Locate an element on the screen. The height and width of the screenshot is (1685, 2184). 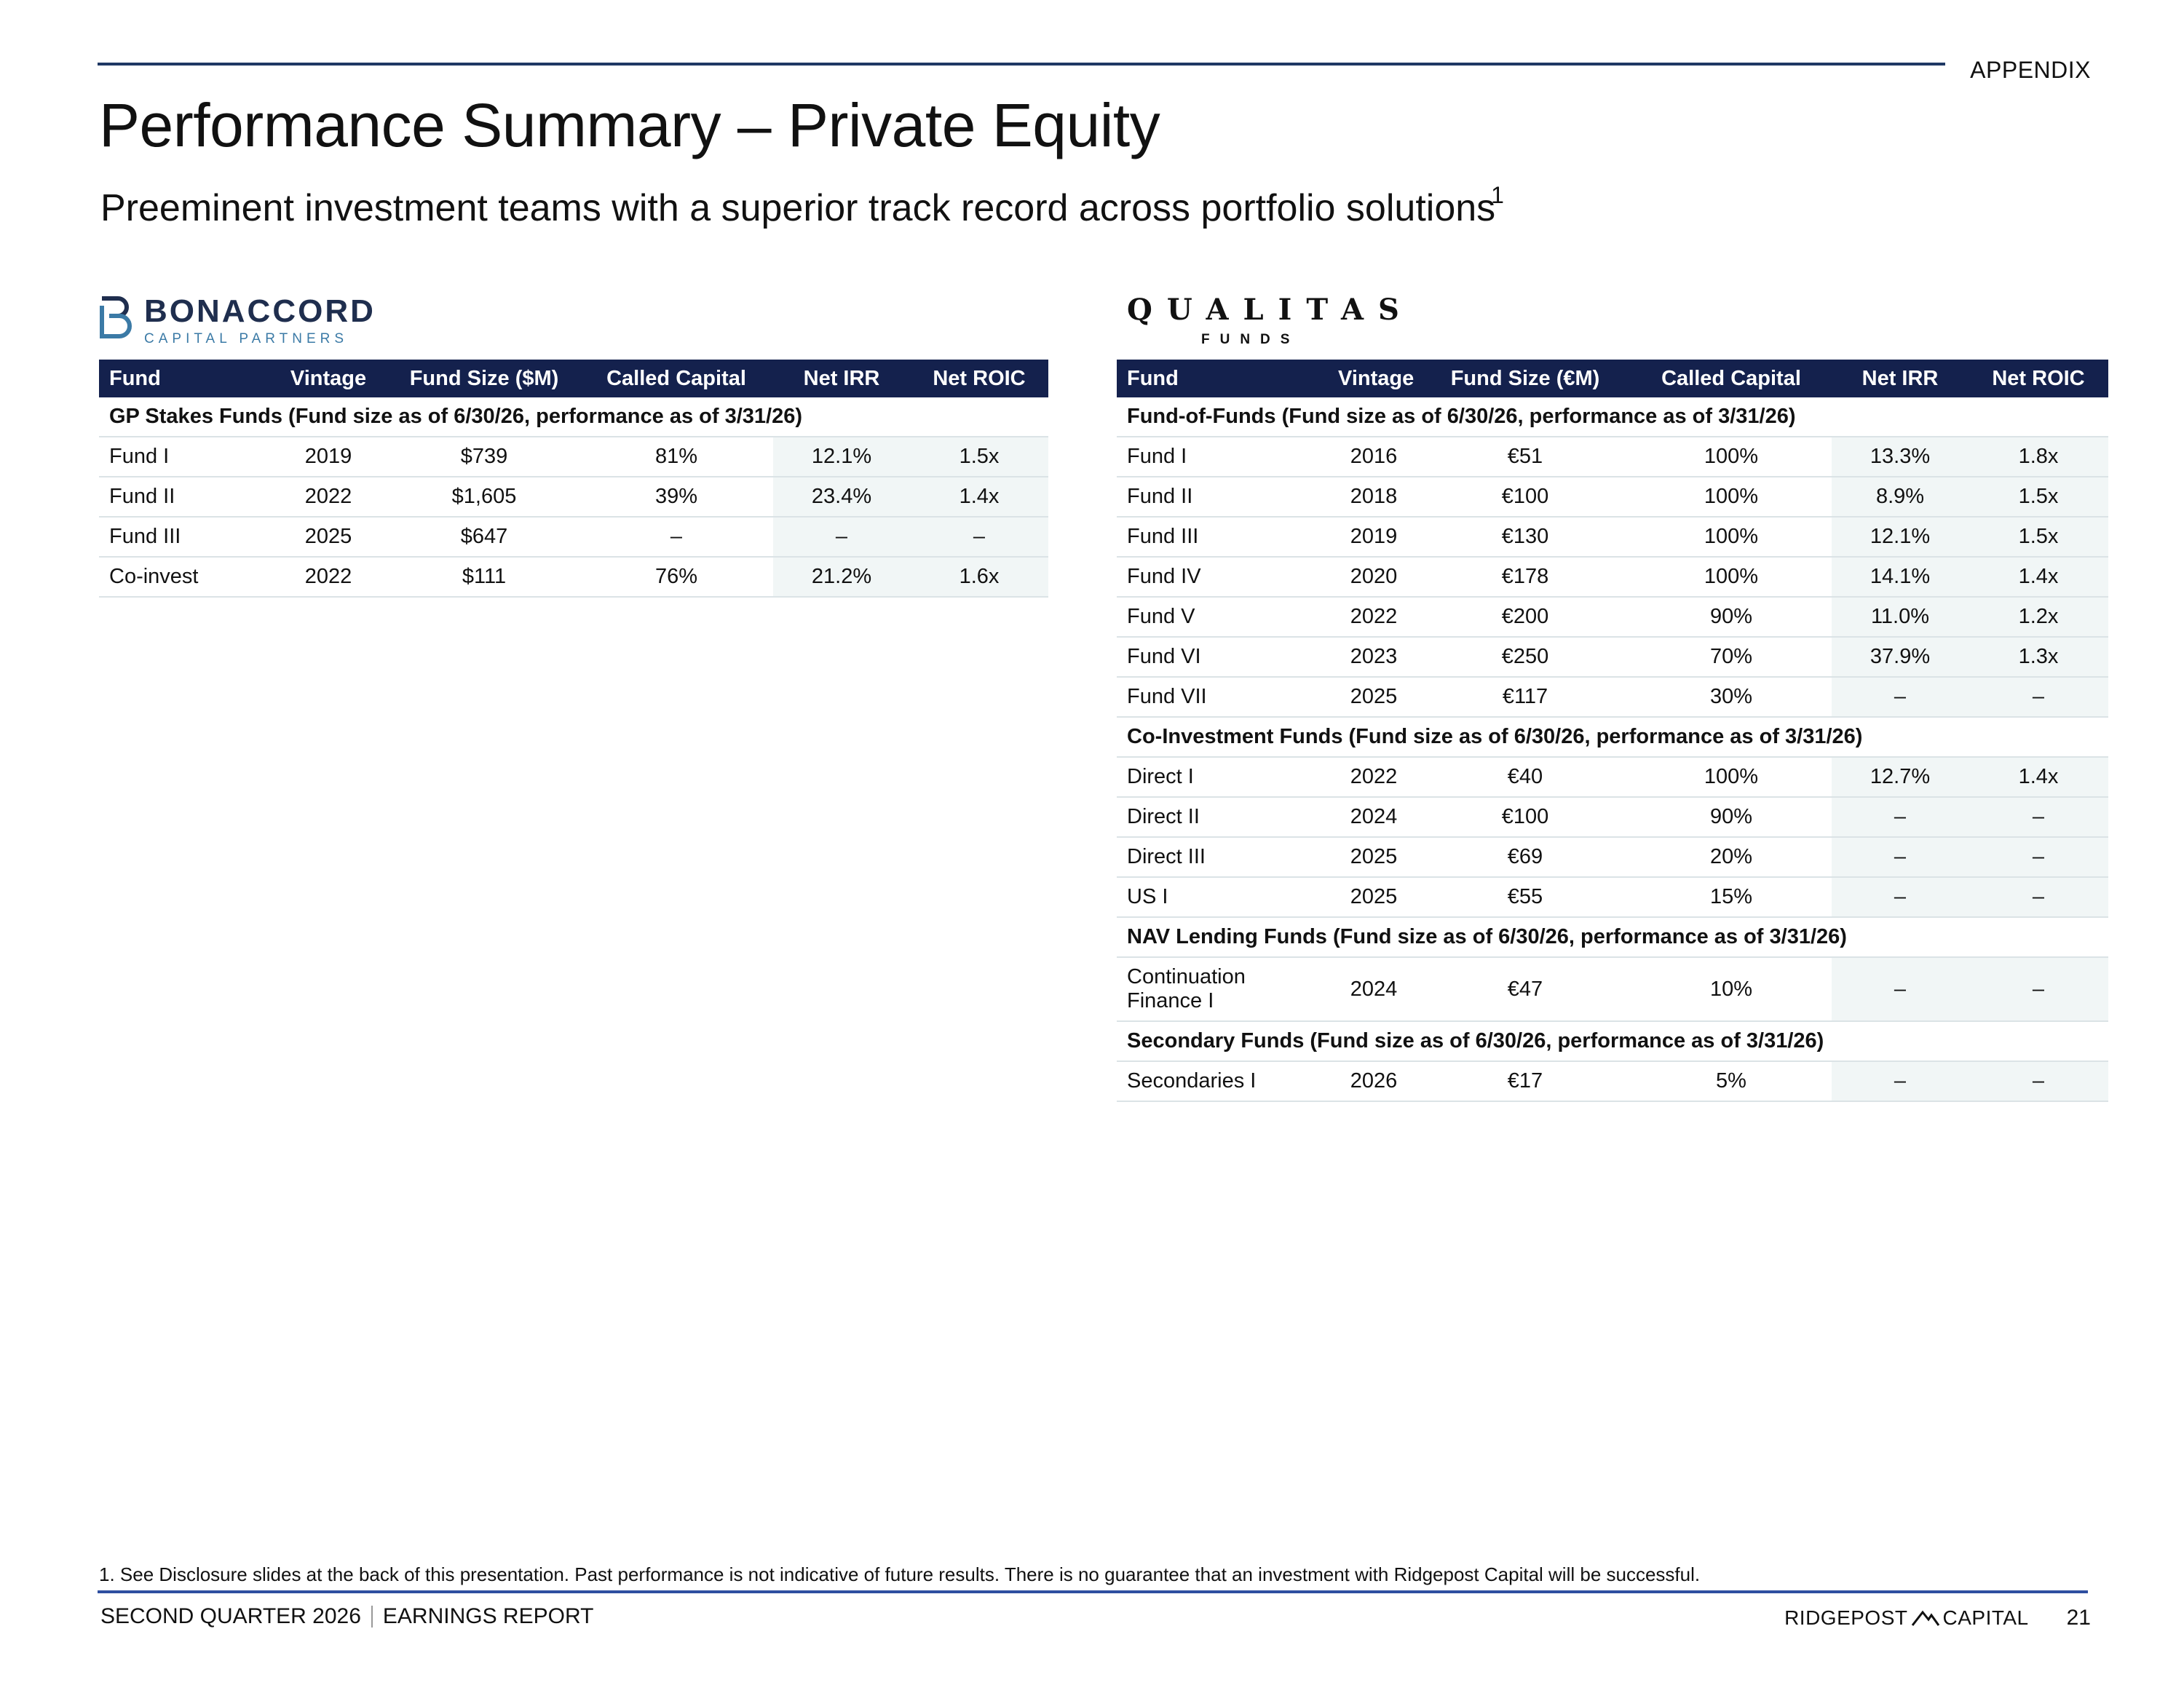
header-fund-size: Fund Size ($M) is located at coordinates (484, 378).